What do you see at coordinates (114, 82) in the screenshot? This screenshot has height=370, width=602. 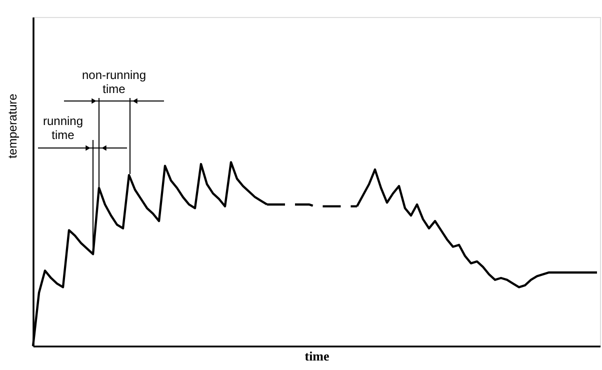 I see `text: non-running time` at bounding box center [114, 82].